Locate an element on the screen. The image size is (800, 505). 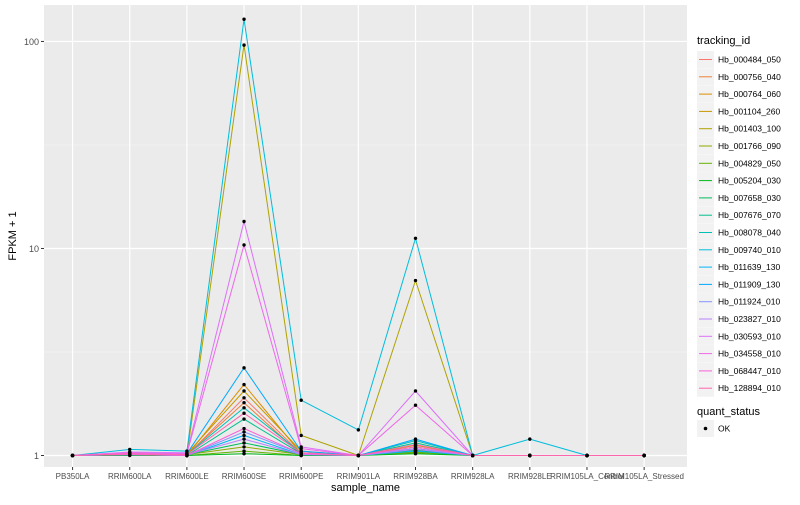
legend-label: Hb_007658_030 is located at coordinates (749, 198).